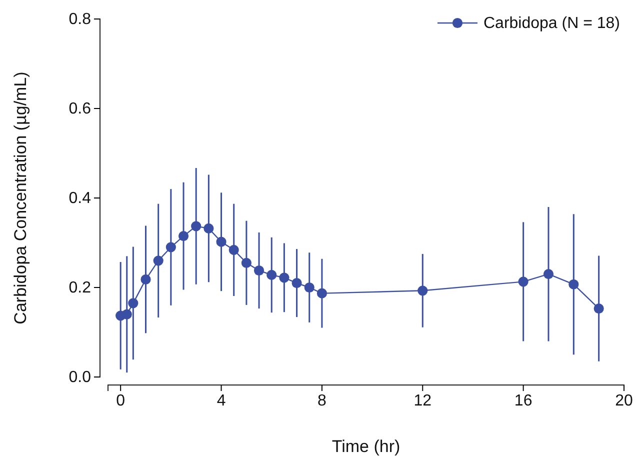  Describe the element at coordinates (221, 401) in the screenshot. I see `x-tick-label: 4` at that location.